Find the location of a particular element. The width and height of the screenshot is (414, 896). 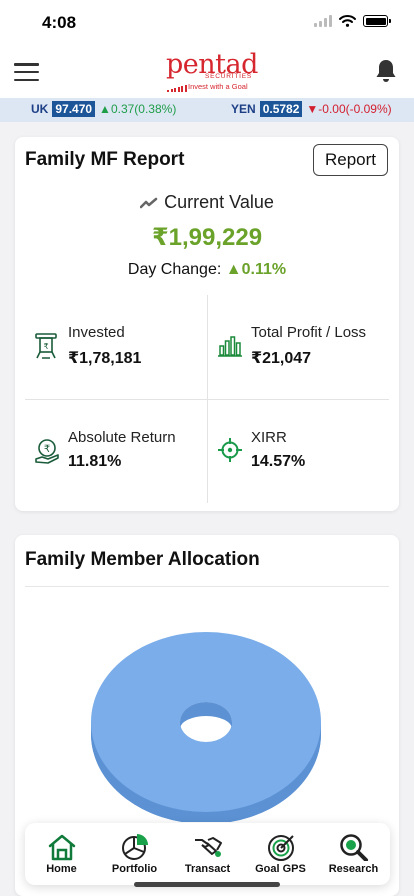

ticker-name: UK is located at coordinates (40, 109).